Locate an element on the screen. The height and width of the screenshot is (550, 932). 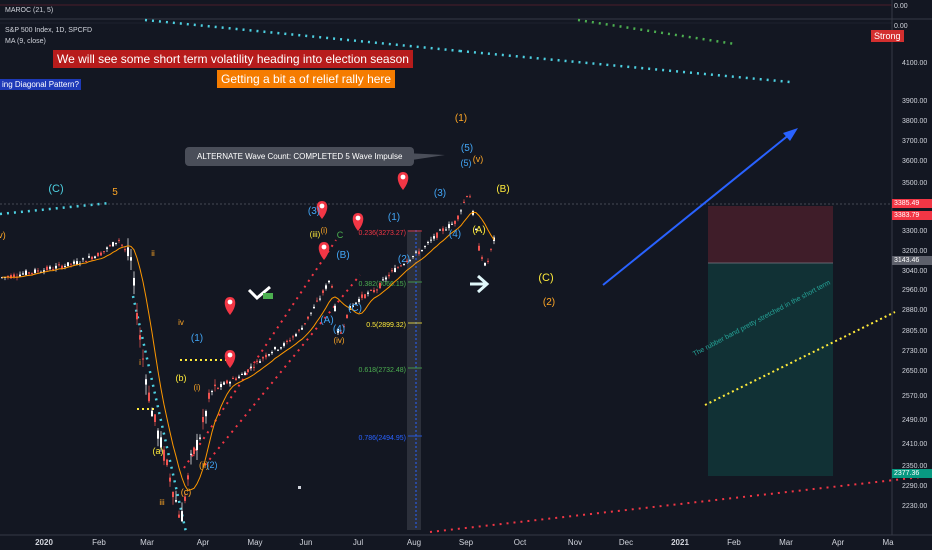
price-tick-label: 2880.00 is located at coordinates (914, 310).